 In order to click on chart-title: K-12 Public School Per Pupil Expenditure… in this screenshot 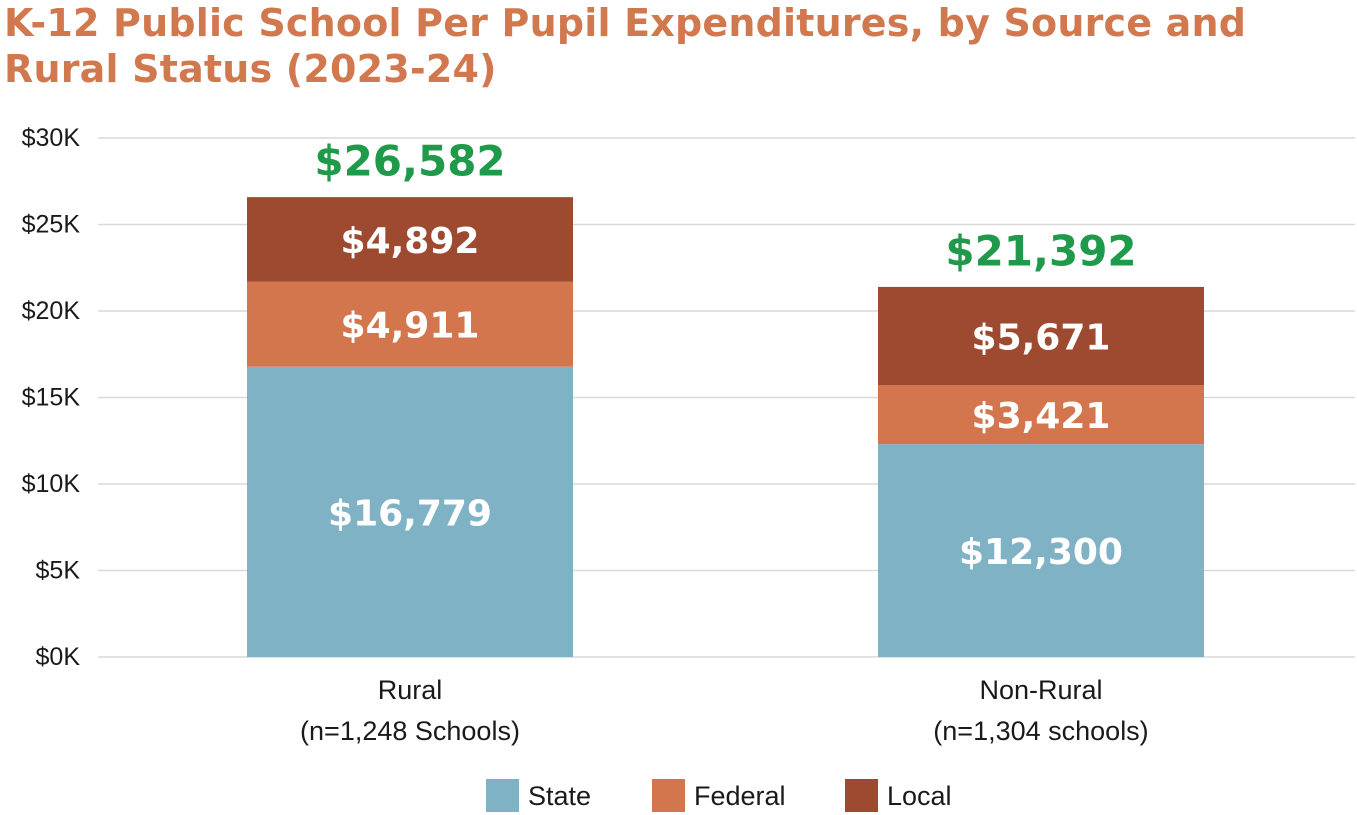, I will do `click(625, 46)`.